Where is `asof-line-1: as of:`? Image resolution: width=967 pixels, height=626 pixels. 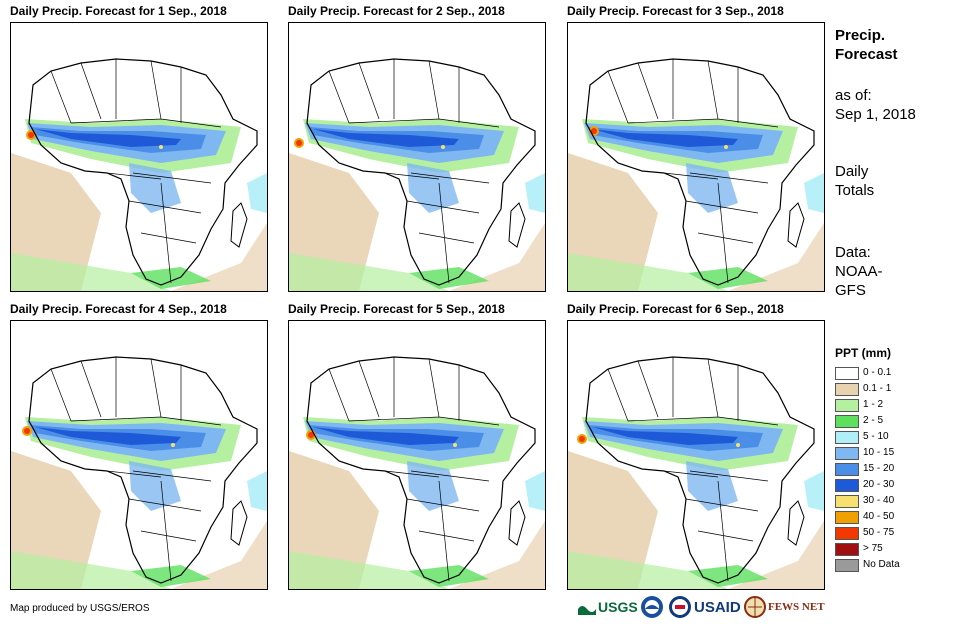 asof-line-1: as of: is located at coordinates (853, 95).